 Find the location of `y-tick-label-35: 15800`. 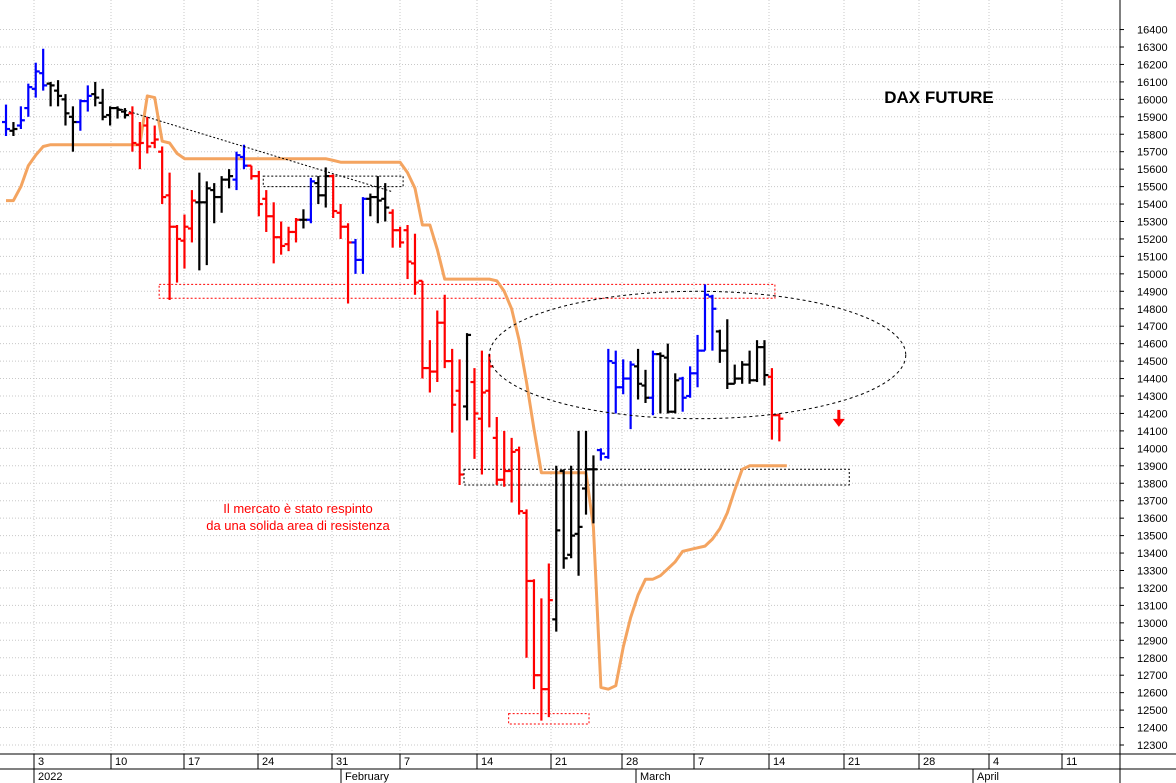

y-tick-label-35: 15800 is located at coordinates (1152, 135).